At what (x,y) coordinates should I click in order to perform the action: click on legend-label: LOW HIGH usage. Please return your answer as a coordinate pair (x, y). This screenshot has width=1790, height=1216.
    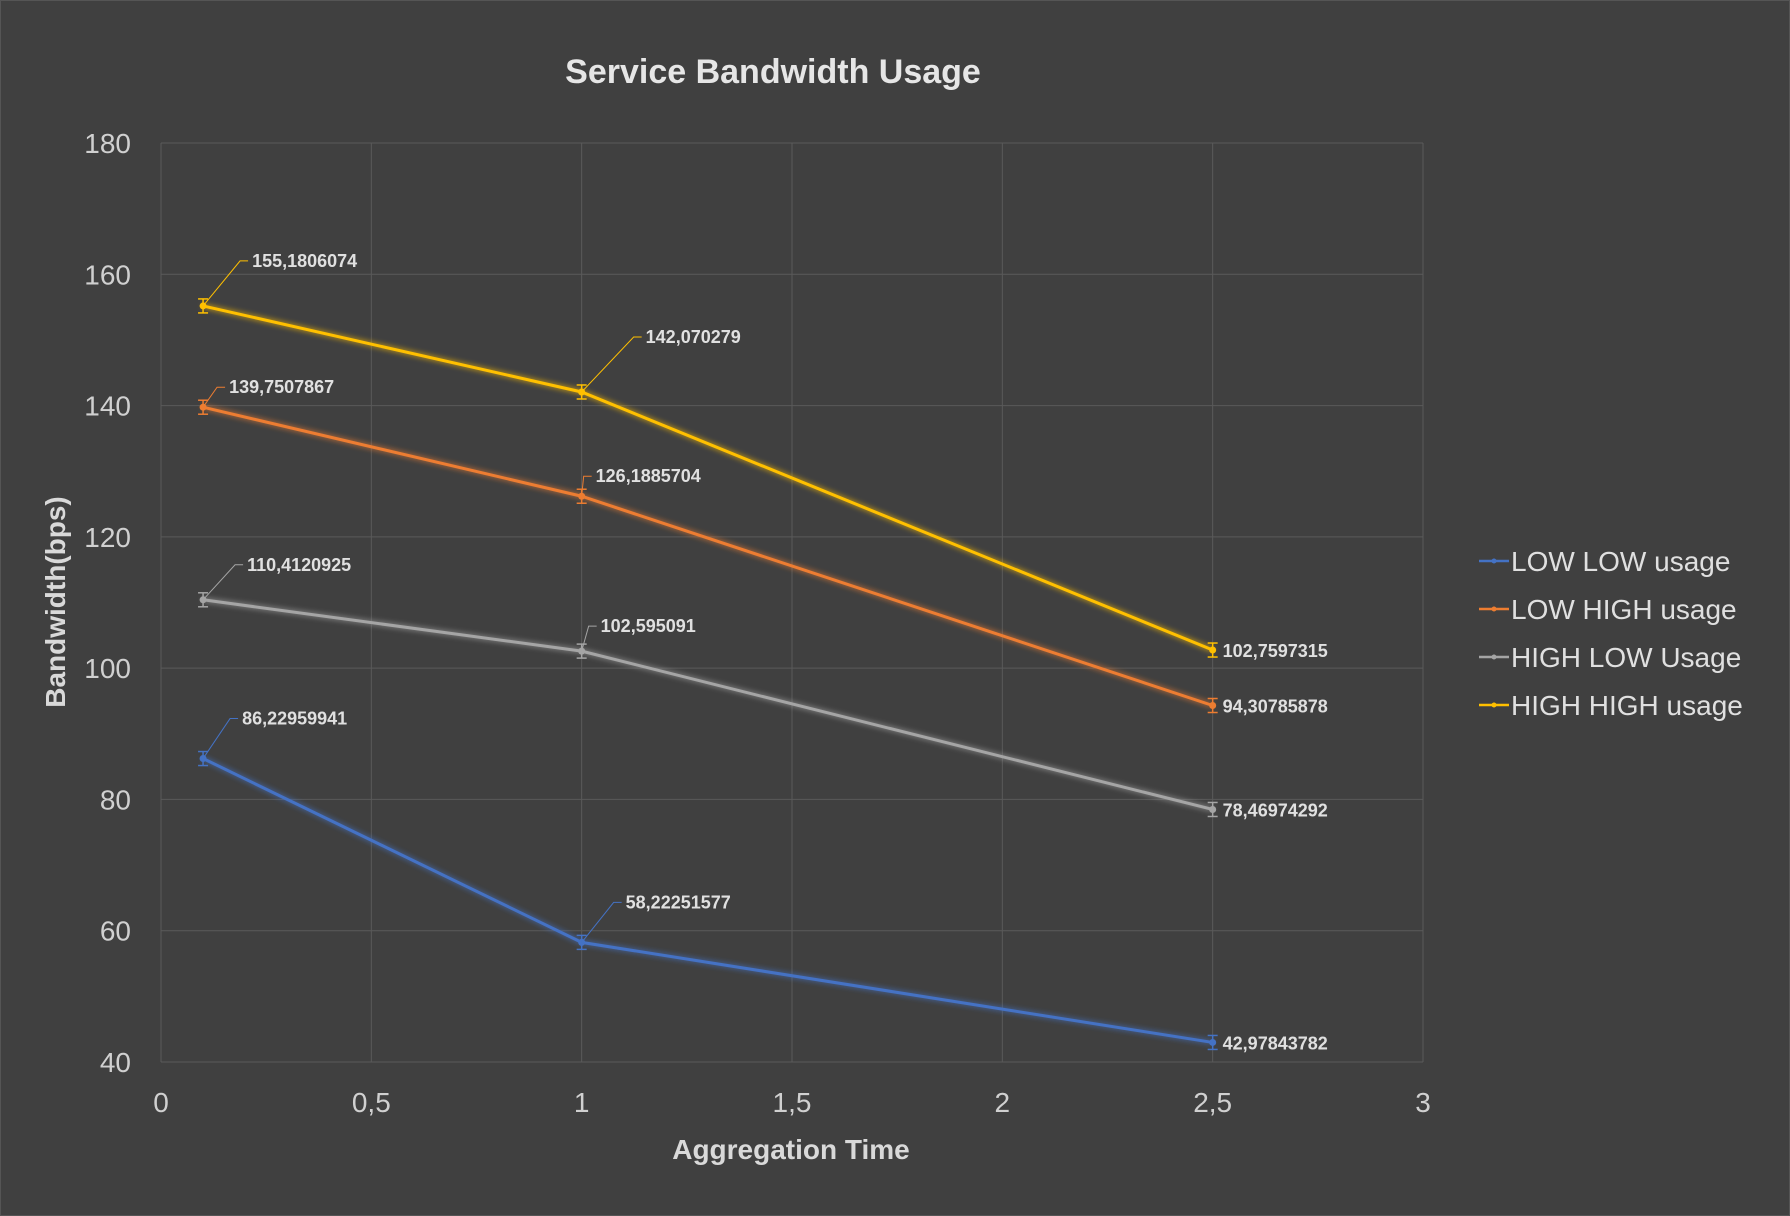
    Looking at the image, I should click on (1624, 609).